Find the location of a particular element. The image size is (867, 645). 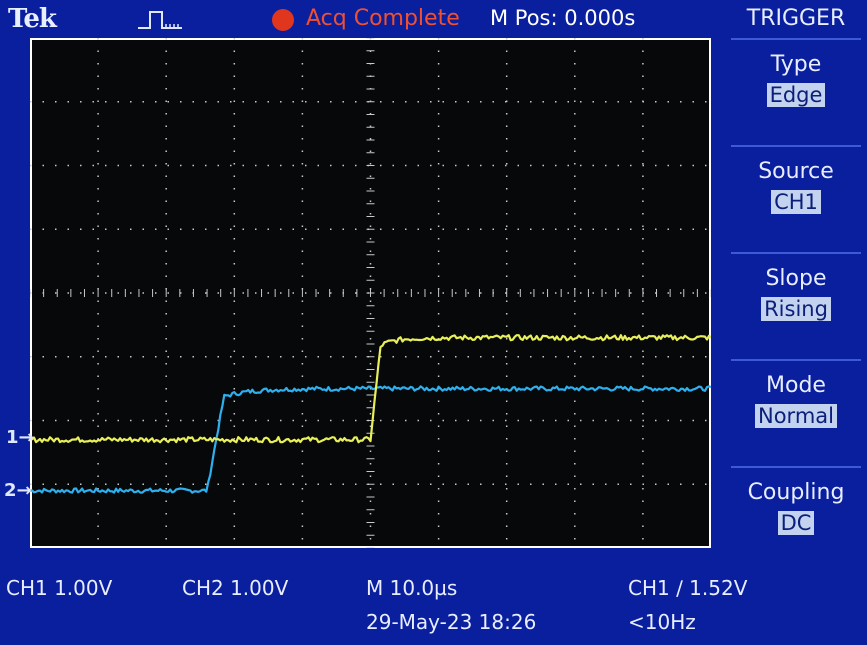

ch1-trace is located at coordinates (370, 389).